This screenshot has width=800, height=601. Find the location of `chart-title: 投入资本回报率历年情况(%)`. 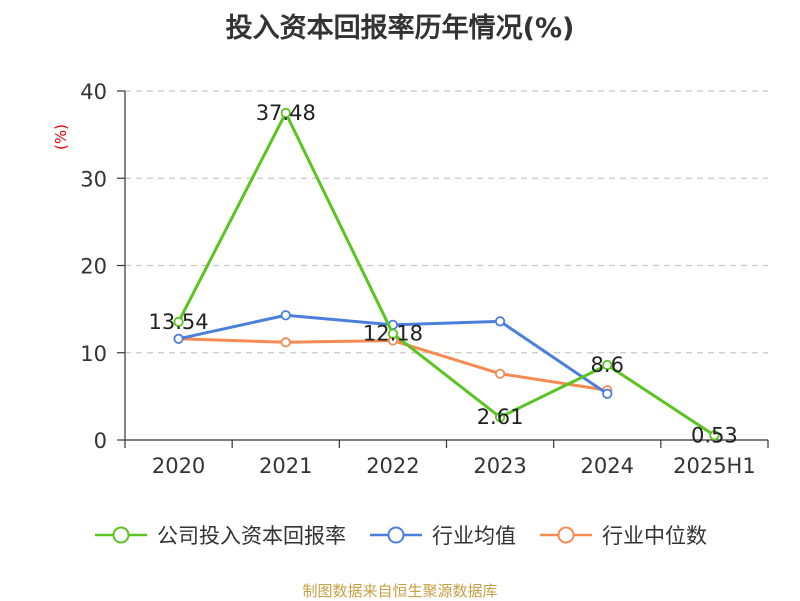

chart-title: 投入资本回报率历年情况(%) is located at coordinates (400, 28).